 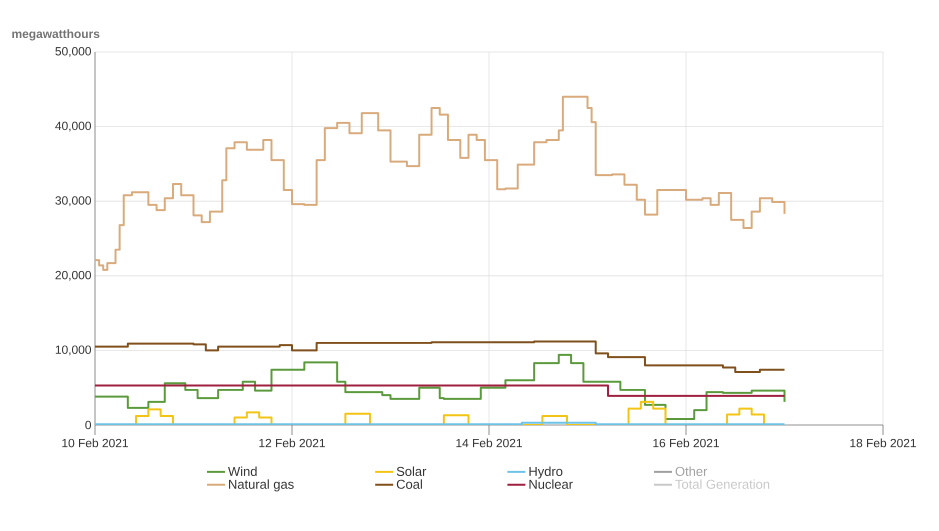 I want to click on legend-label: Hydro, so click(x=545, y=472).